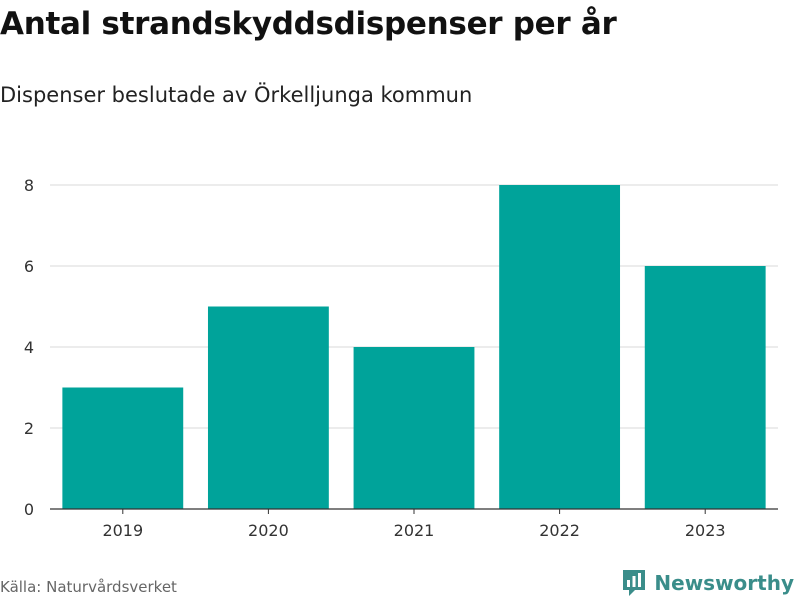 This screenshot has height=600, width=800. I want to click on x-tick-label: 2020, so click(268, 530).